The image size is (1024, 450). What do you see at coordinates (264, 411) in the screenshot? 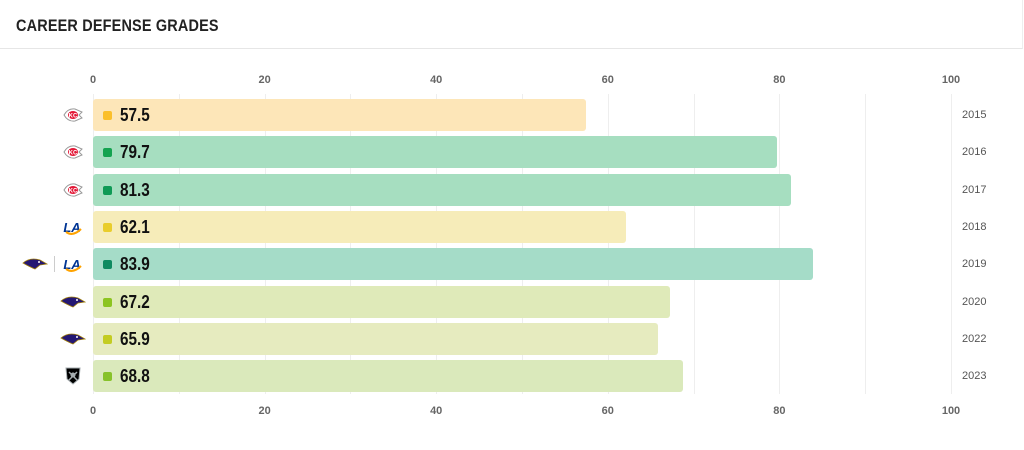
I see `x-tick-label-bottom: 20` at bounding box center [264, 411].